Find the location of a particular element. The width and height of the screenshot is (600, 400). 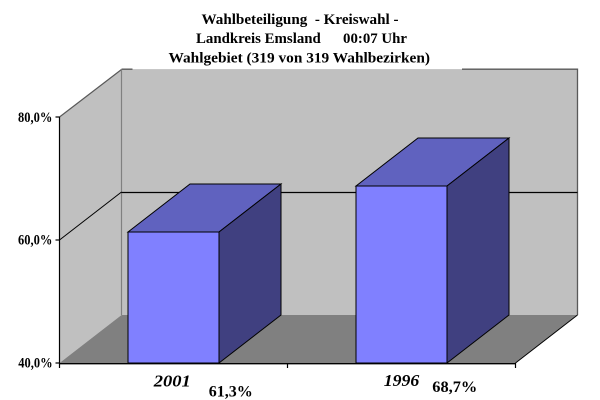

svg-text: 80,0% is located at coordinates (35, 118).